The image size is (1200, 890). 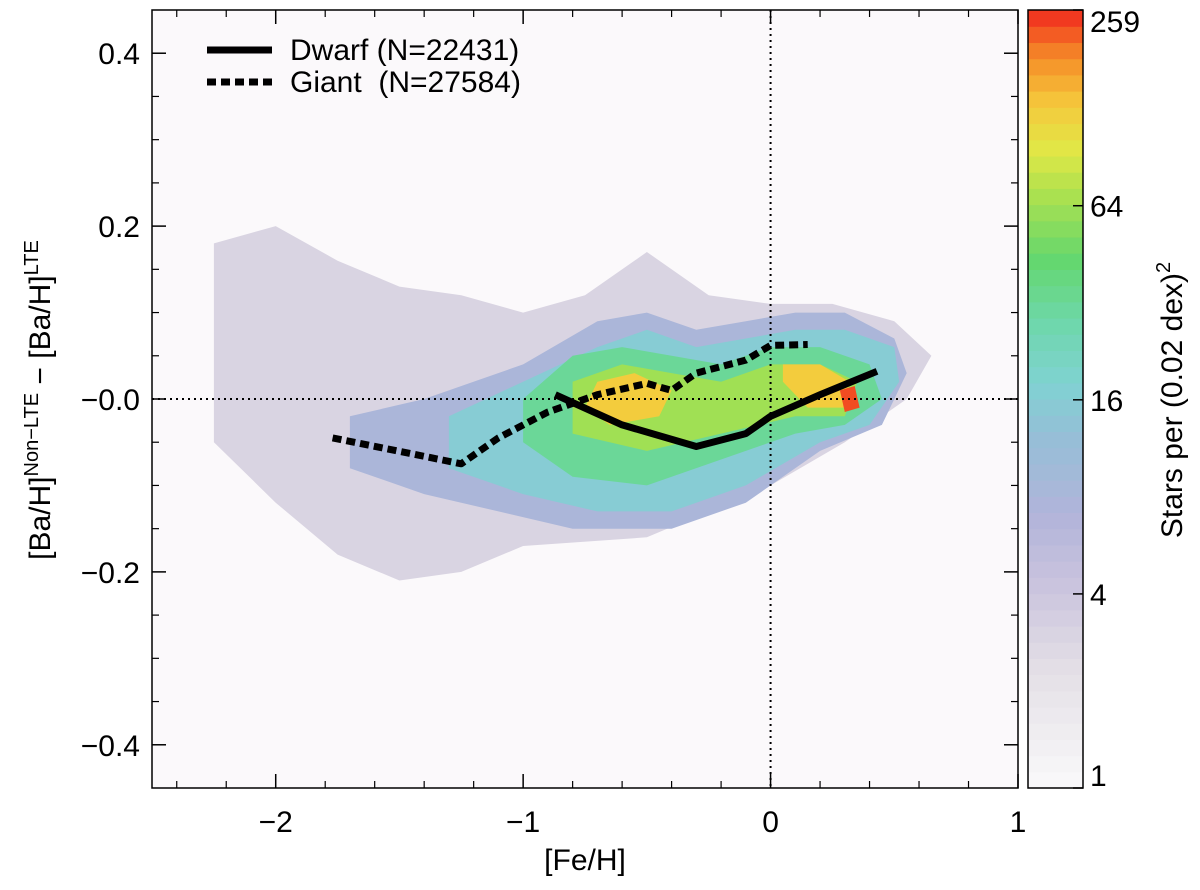 What do you see at coordinates (1098, 595) in the screenshot?
I see `colorbar-tick-label: 4` at bounding box center [1098, 595].